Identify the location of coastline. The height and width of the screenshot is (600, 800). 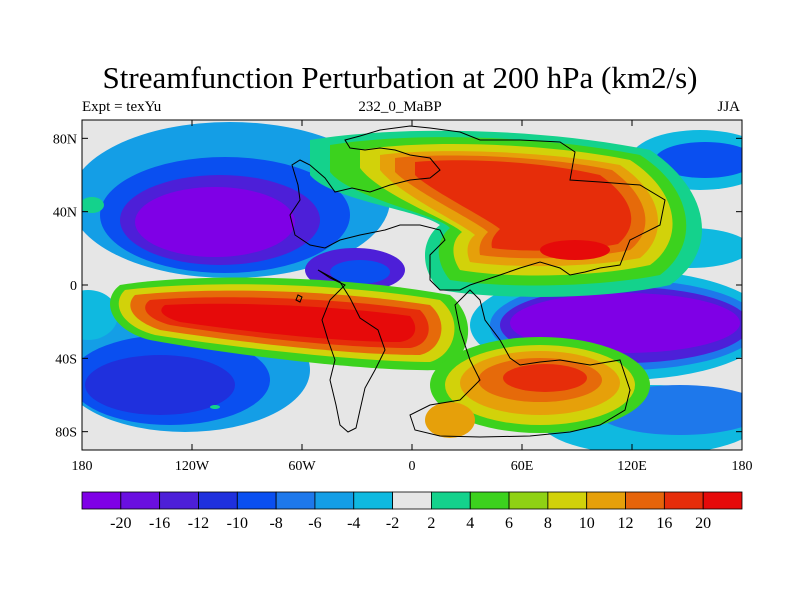
(477, 208).